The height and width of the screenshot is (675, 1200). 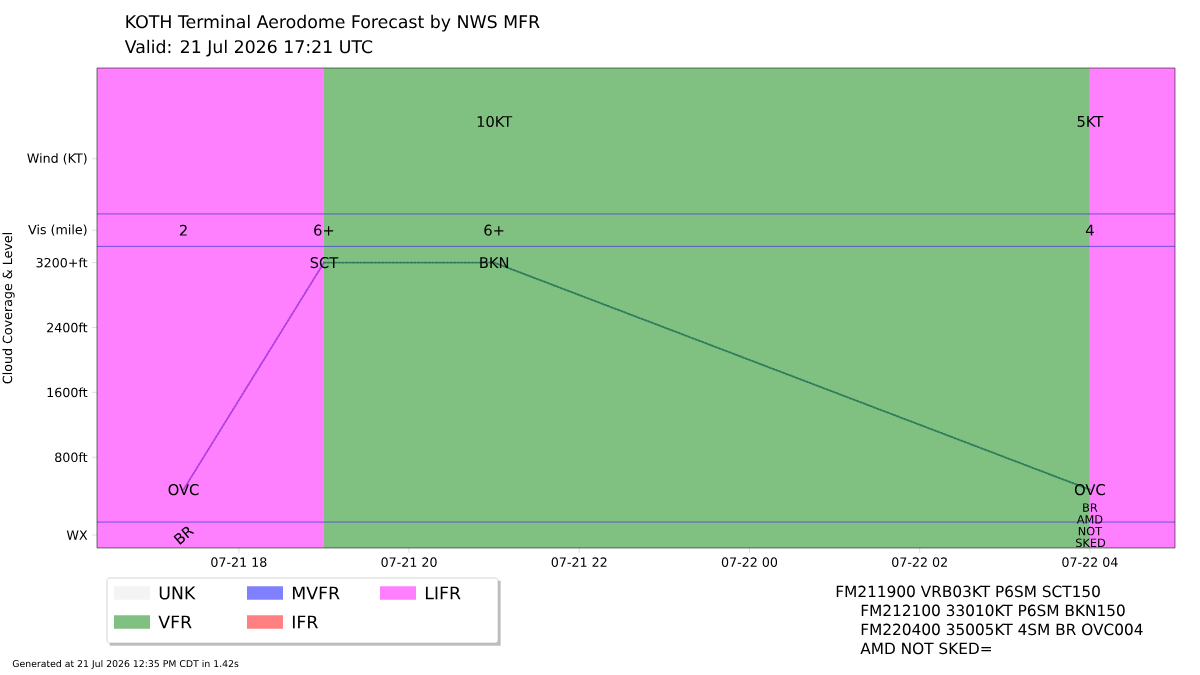 What do you see at coordinates (183, 230) in the screenshot?
I see `annotation: 2` at bounding box center [183, 230].